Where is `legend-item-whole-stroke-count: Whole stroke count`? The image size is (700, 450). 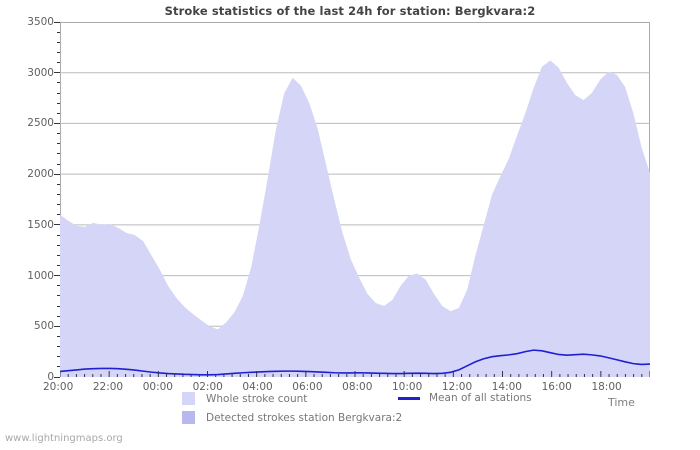 legend-item-whole-stroke-count: Whole stroke count is located at coordinates (244, 398).